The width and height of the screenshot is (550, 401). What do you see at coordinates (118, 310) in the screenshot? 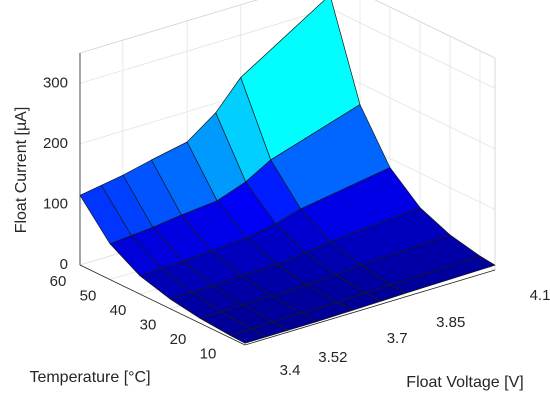
I see `y-tick-label: 40` at bounding box center [118, 310].